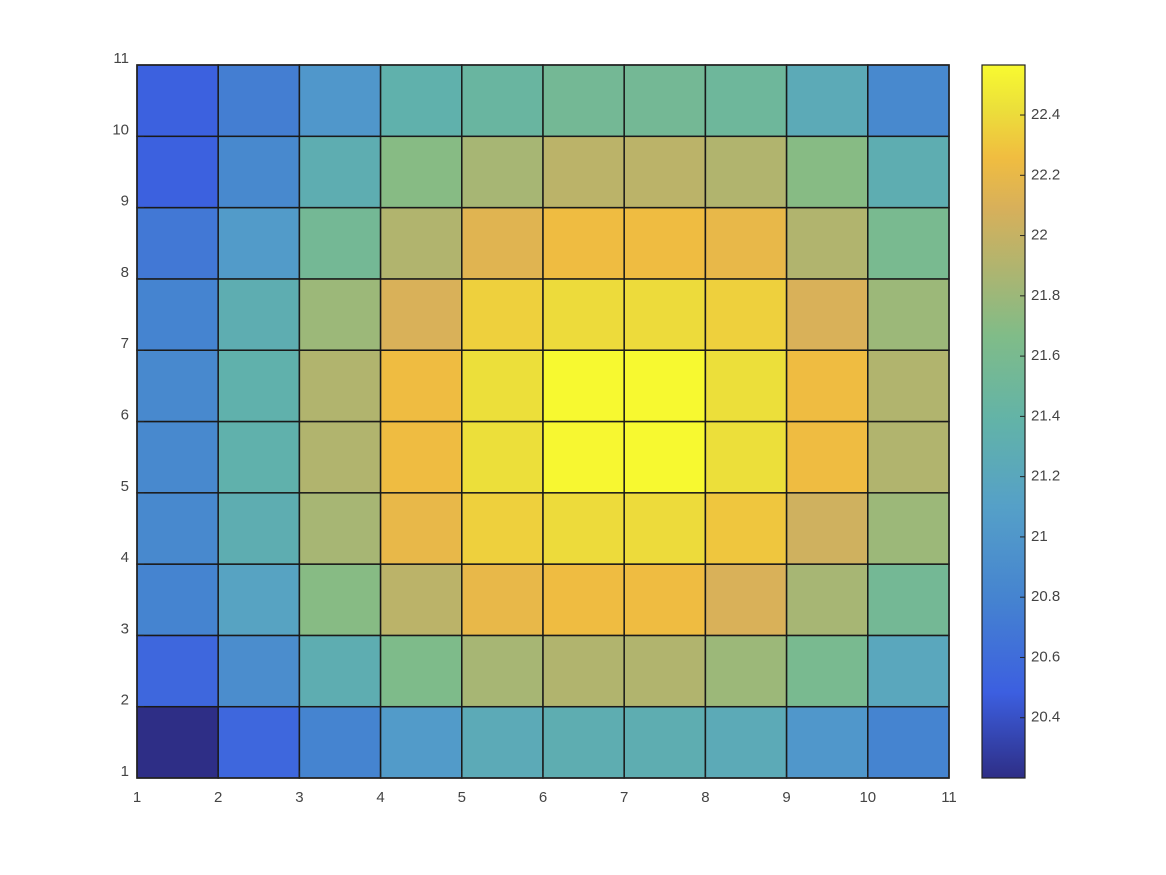 This screenshot has height=875, width=1166. I want to click on colorbar-tick-label: 20.4, so click(1045, 717).